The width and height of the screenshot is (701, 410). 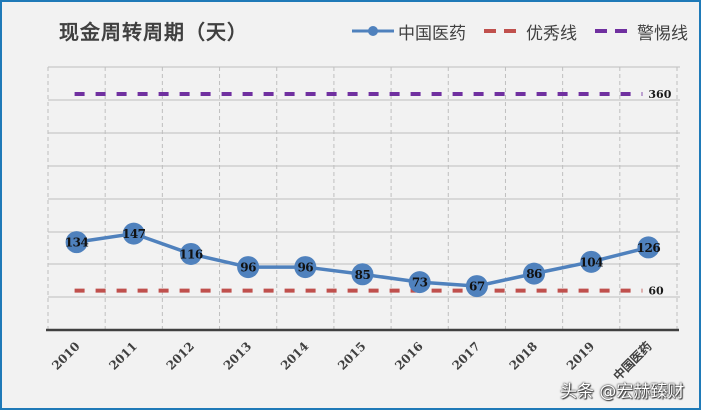 I want to click on x-tick-label: 2013, so click(x=238, y=356).